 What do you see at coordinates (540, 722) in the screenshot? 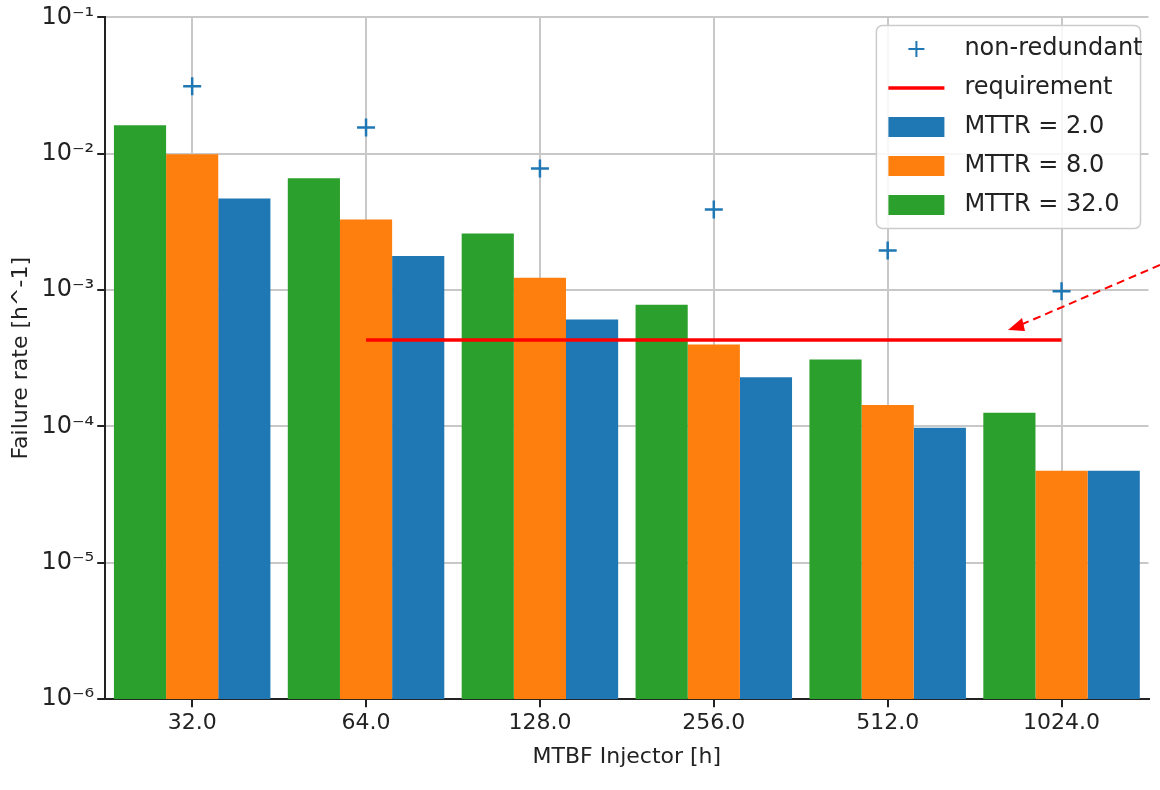
I see `x-tick-label: 128.0` at bounding box center [540, 722].